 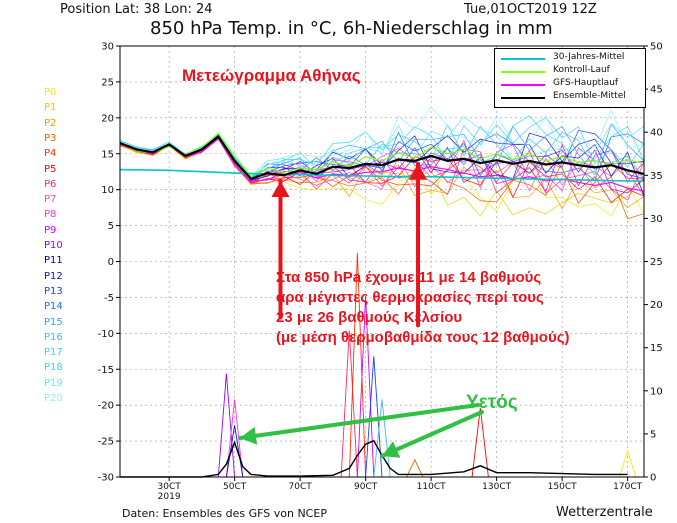 What do you see at coordinates (656, 90) in the screenshot?
I see `right-tick-label: 45` at bounding box center [656, 90].